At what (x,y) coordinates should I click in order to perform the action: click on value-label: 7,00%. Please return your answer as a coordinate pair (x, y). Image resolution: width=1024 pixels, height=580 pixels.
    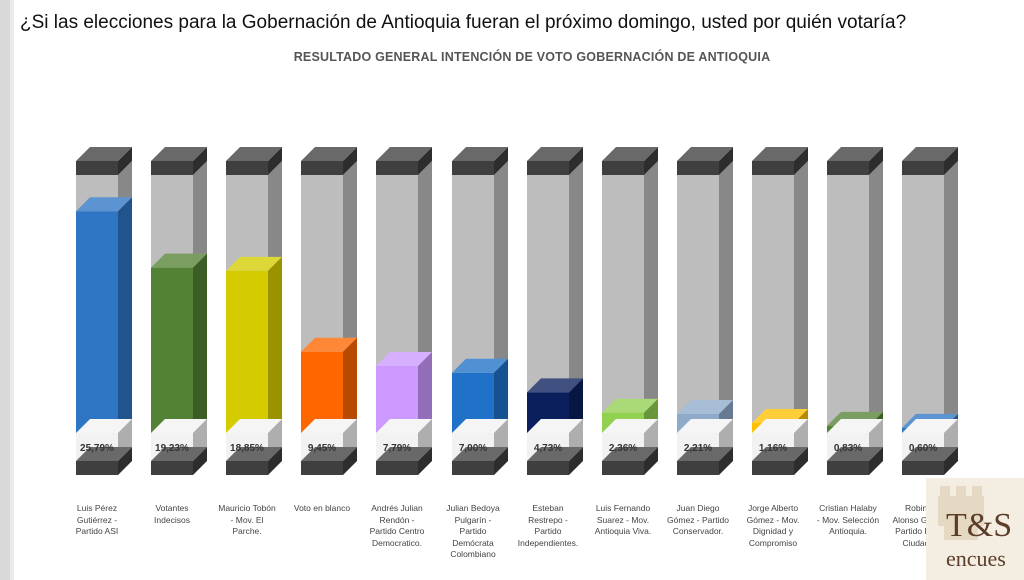
    Looking at the image, I should click on (473, 448).